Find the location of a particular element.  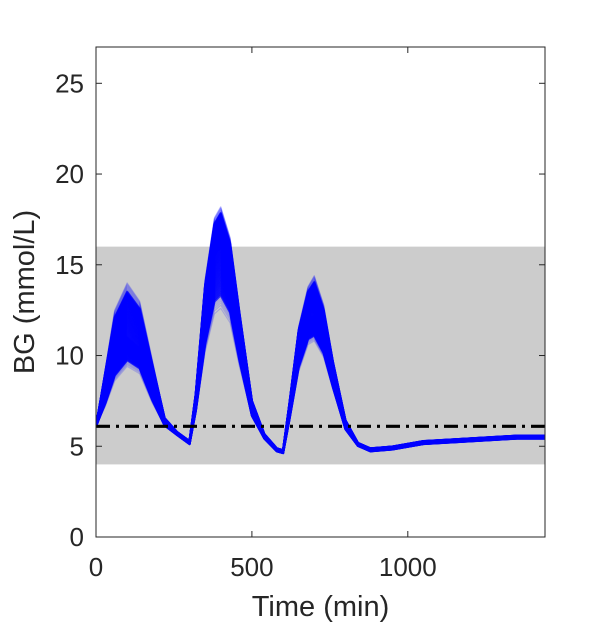

x-tick-label: 500 is located at coordinates (251, 567).